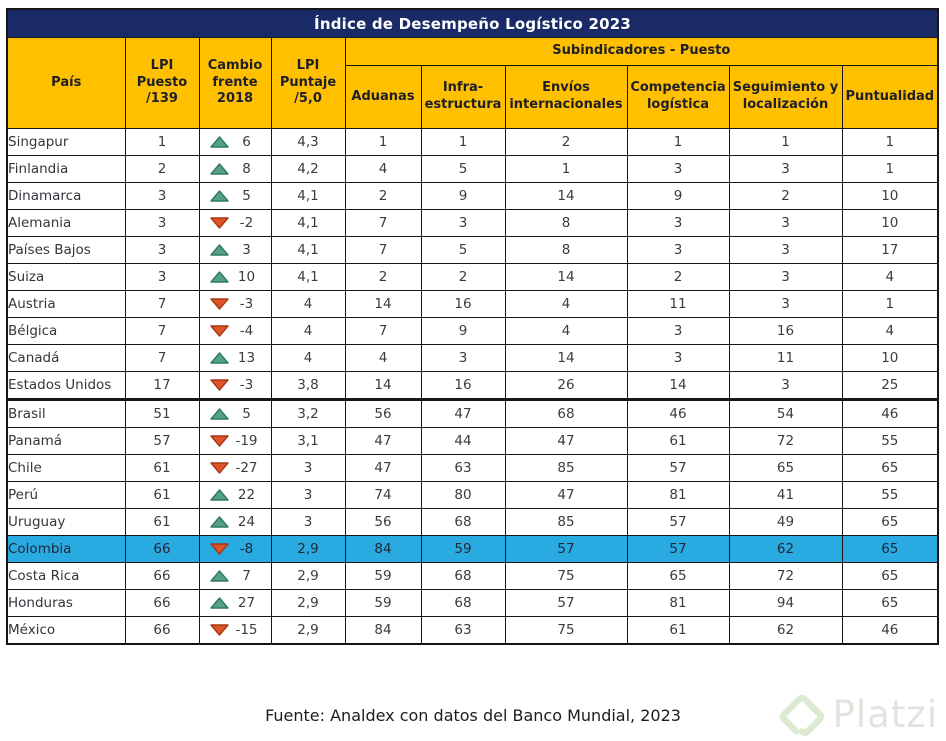 The height and width of the screenshot is (741, 946). Describe the element at coordinates (472, 304) in the screenshot. I see `table-row: Austria 7 -3 4 14 16 4 11 3 1` at that location.